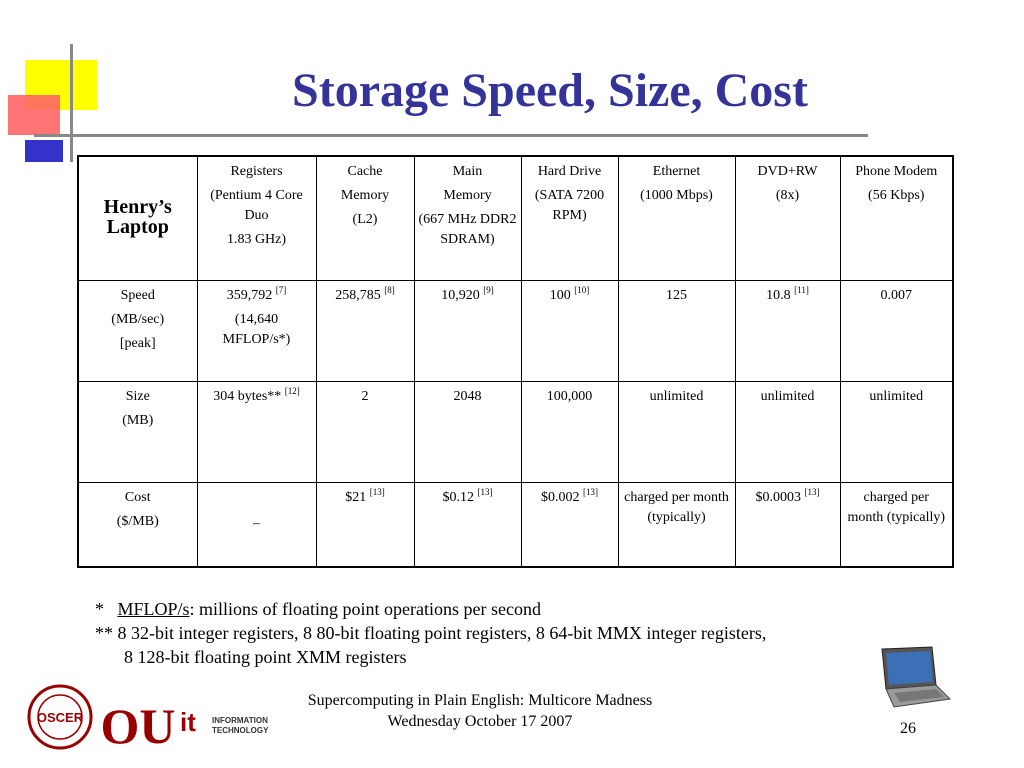 The width and height of the screenshot is (1024, 768). What do you see at coordinates (256, 330) in the screenshot?
I see `table-cell: 359,792 [7] (14,640 MFLOP/s*)` at bounding box center [256, 330].